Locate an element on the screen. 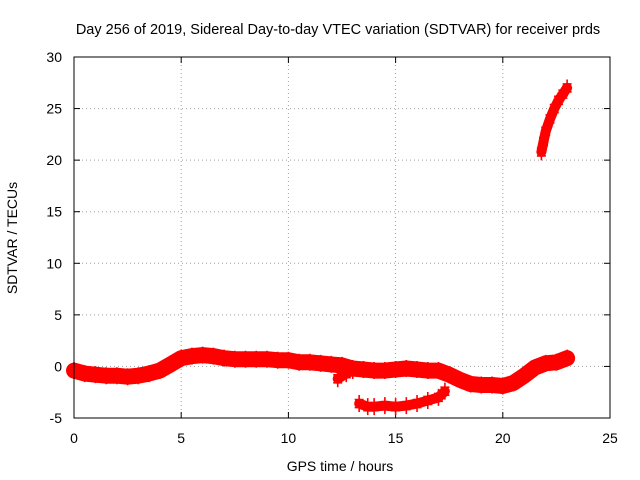  x-tick-label: 10 is located at coordinates (289, 438).